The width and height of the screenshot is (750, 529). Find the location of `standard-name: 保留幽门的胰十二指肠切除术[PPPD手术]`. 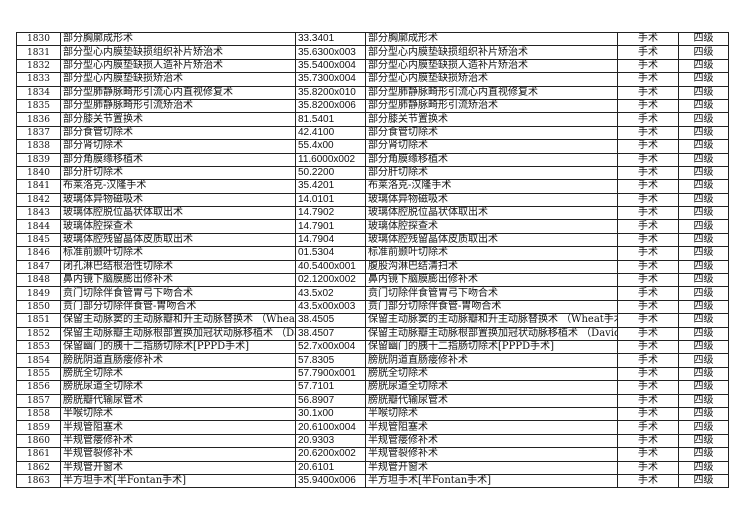

standard-name: 保留幽门的胰十二指肠切除术[PPPD手术] is located at coordinates (491, 347).